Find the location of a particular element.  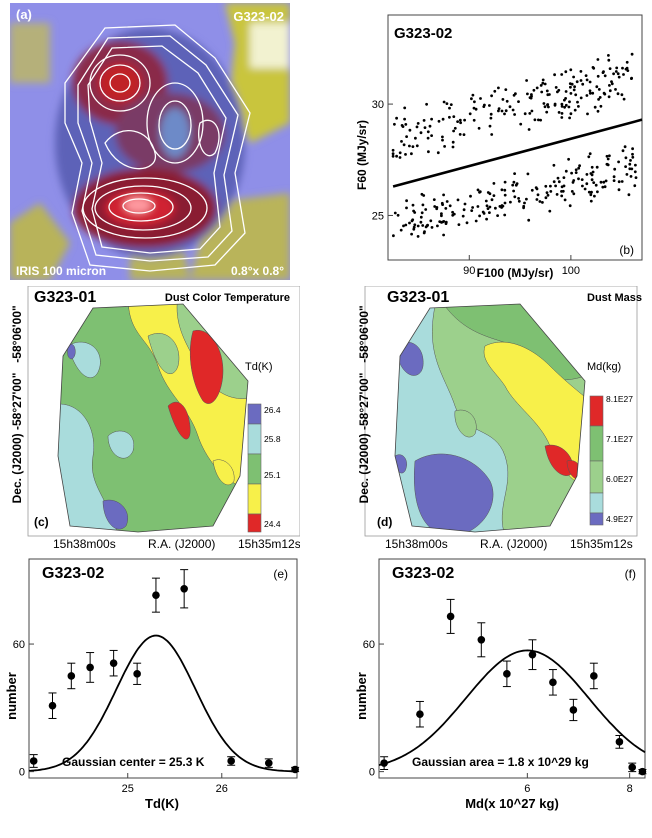

chart-f-annotation: Gaussian area = 1.8 x 10^29 kg is located at coordinates (500, 762).